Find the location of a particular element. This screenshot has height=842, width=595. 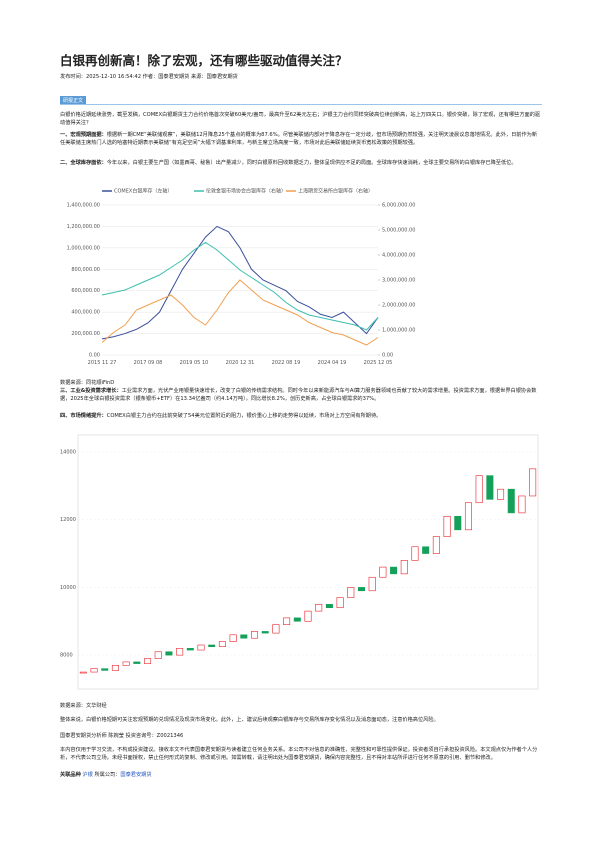

x-tick-label: 2024 04 19 is located at coordinates (332, 363).